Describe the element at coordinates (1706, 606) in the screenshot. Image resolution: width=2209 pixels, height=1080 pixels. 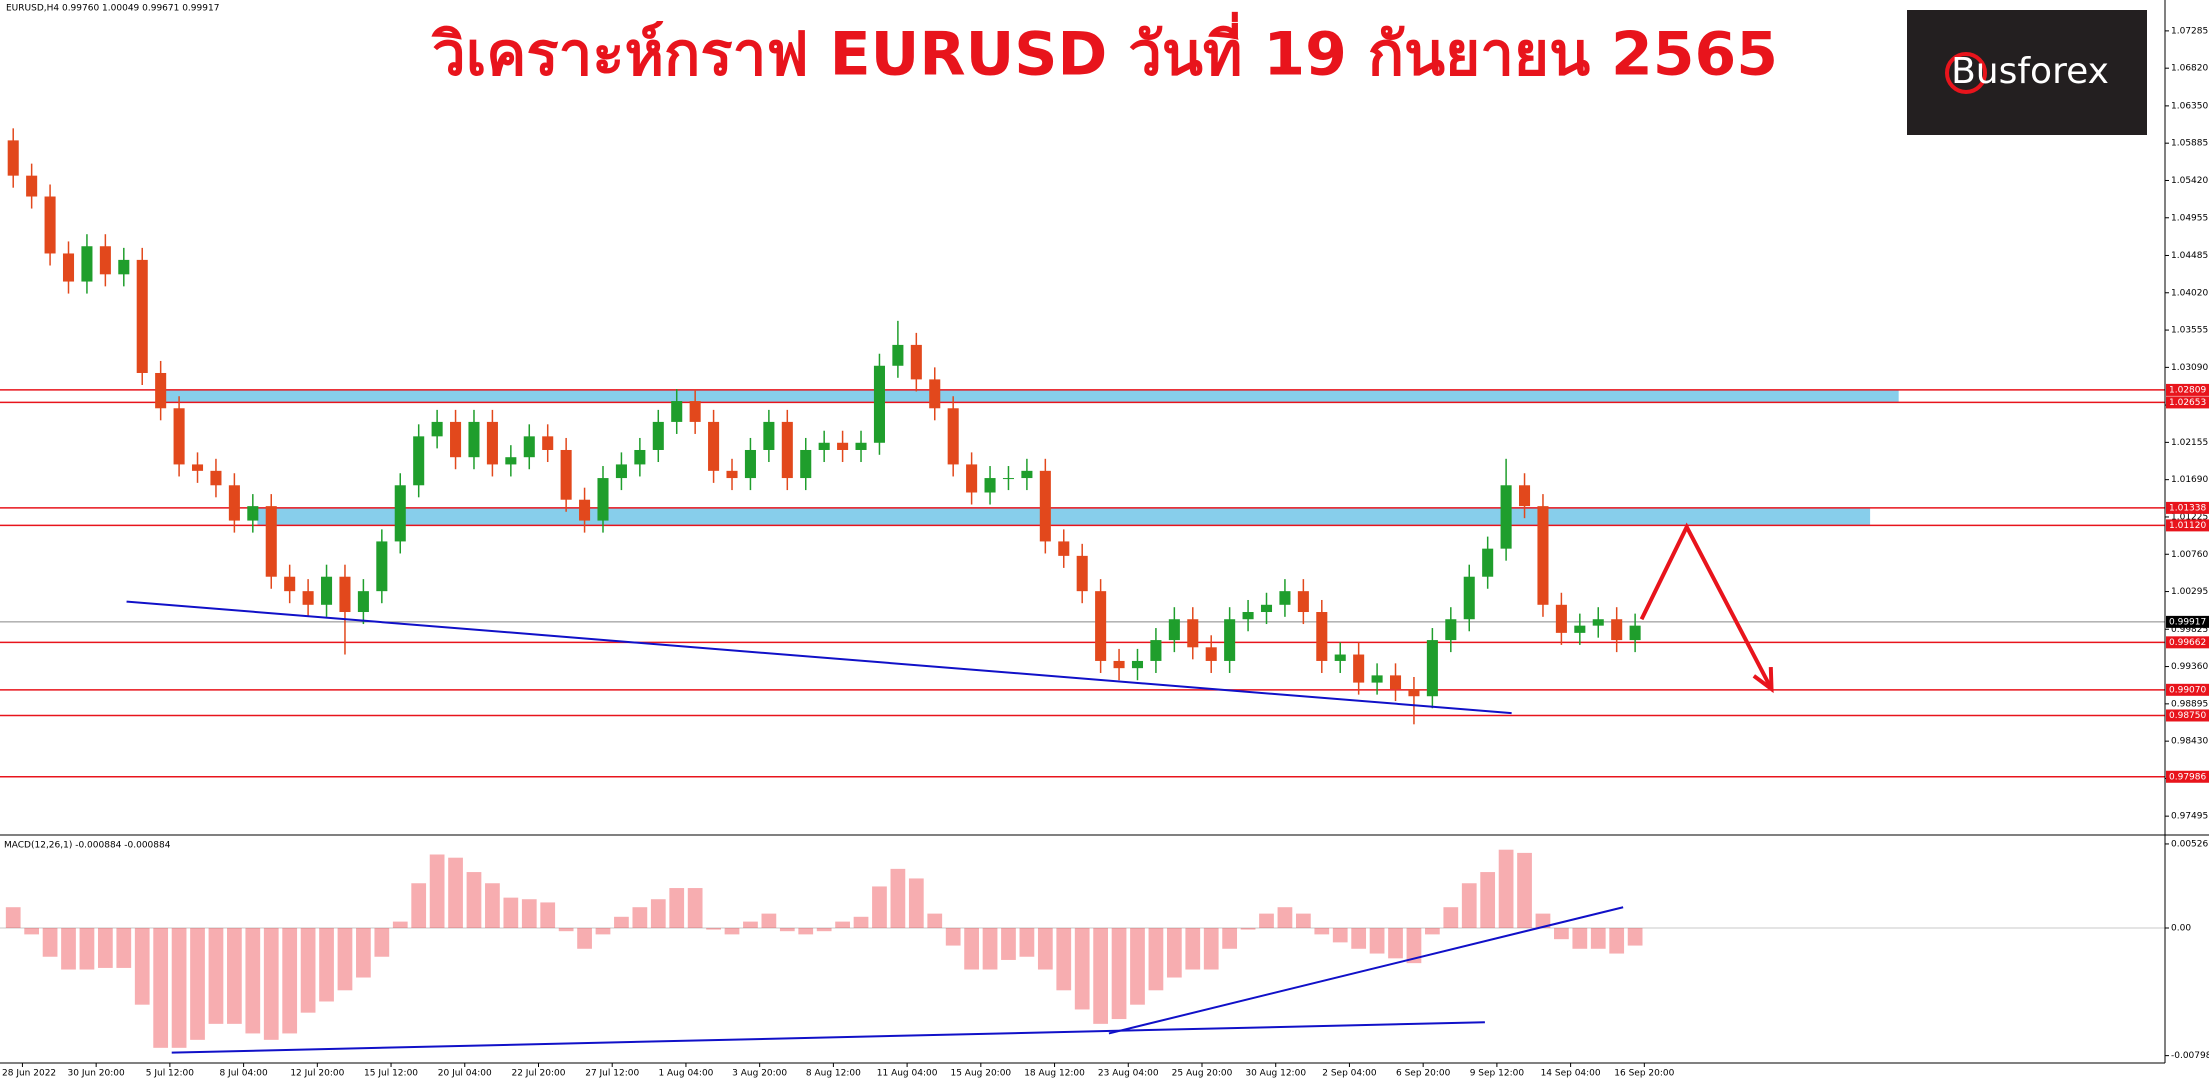
I see `arrow` at that location.